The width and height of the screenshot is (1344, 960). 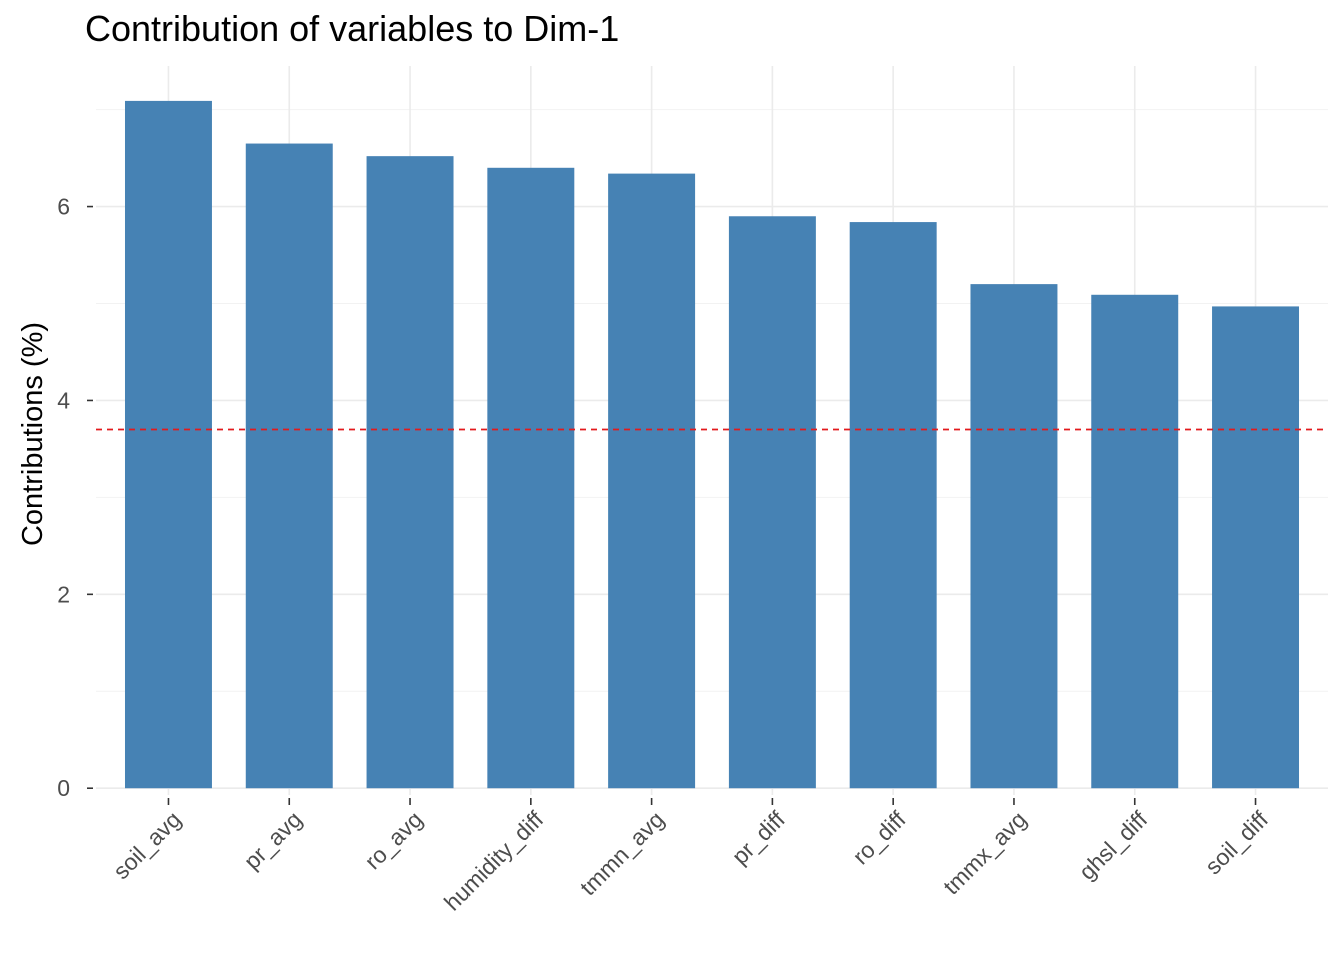 I want to click on bar-tmmn_avg, so click(x=652, y=481).